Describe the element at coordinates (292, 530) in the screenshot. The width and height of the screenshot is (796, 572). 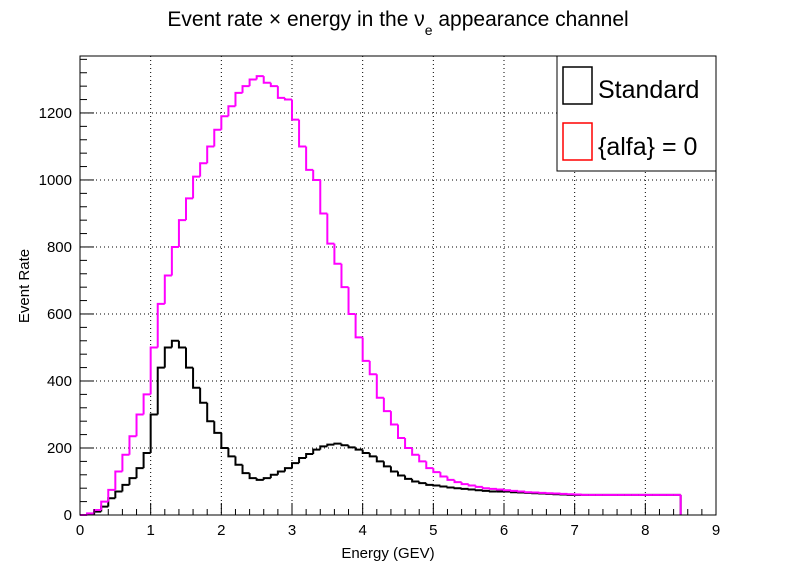
I see `x-tick-label: 3` at that location.